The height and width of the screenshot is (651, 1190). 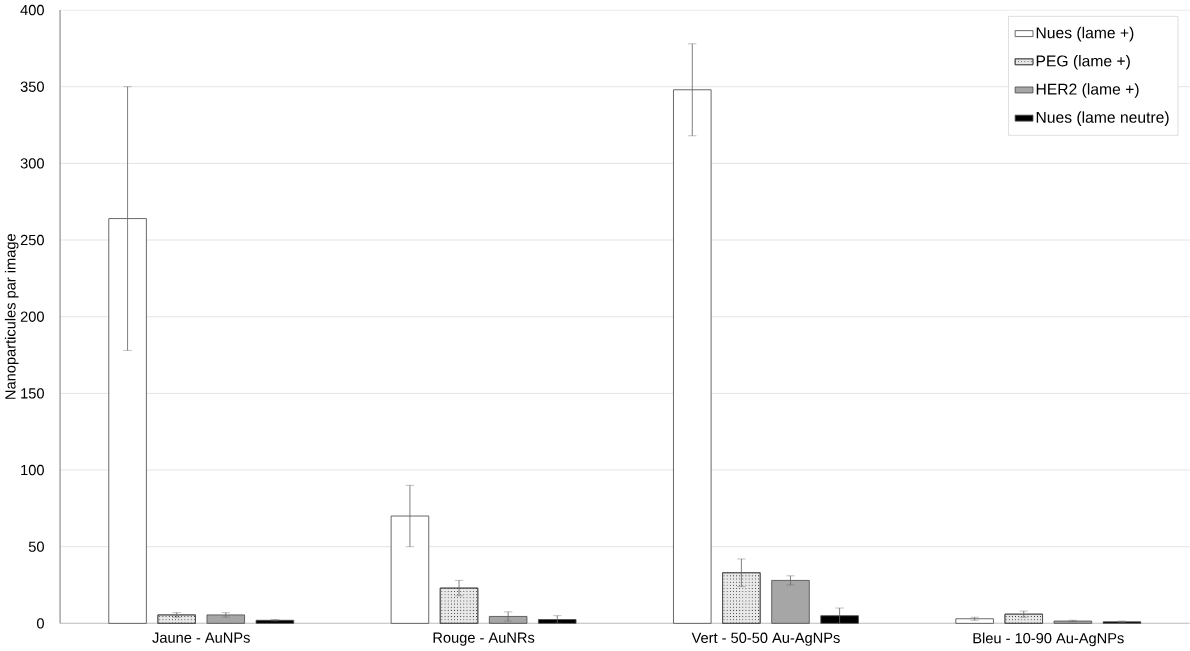 What do you see at coordinates (484, 639) in the screenshot?
I see `x-tick-label: Rouge - AuNRs` at bounding box center [484, 639].